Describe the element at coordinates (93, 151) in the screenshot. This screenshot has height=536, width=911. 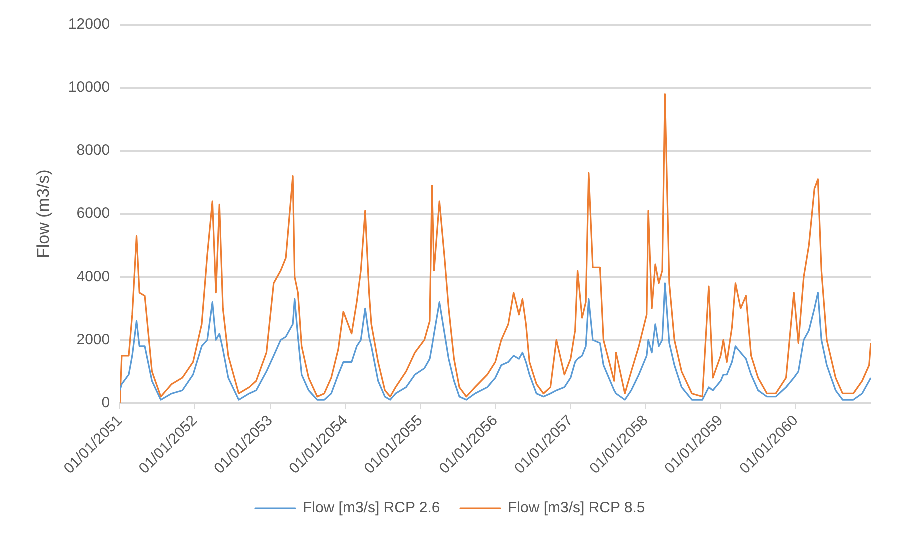
I see `y-tick-label: 8000` at that location.